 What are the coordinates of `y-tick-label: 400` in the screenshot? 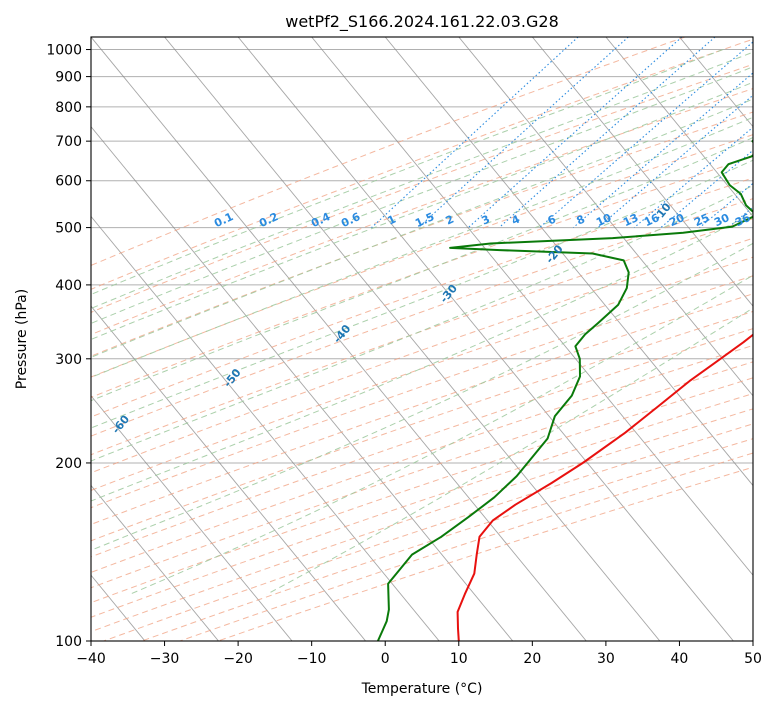 It's located at (68, 286).